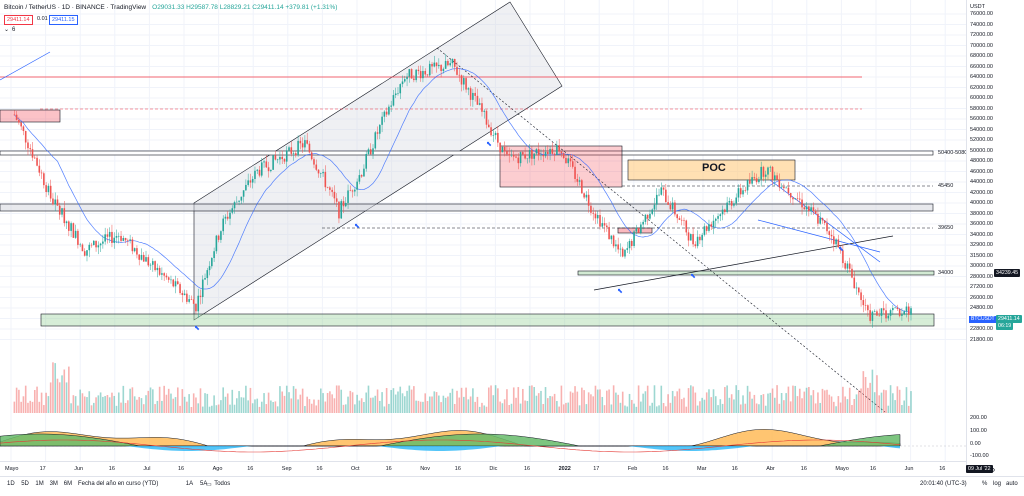 This screenshot has height=496, width=1024. I want to click on poc-box, so click(711, 170).